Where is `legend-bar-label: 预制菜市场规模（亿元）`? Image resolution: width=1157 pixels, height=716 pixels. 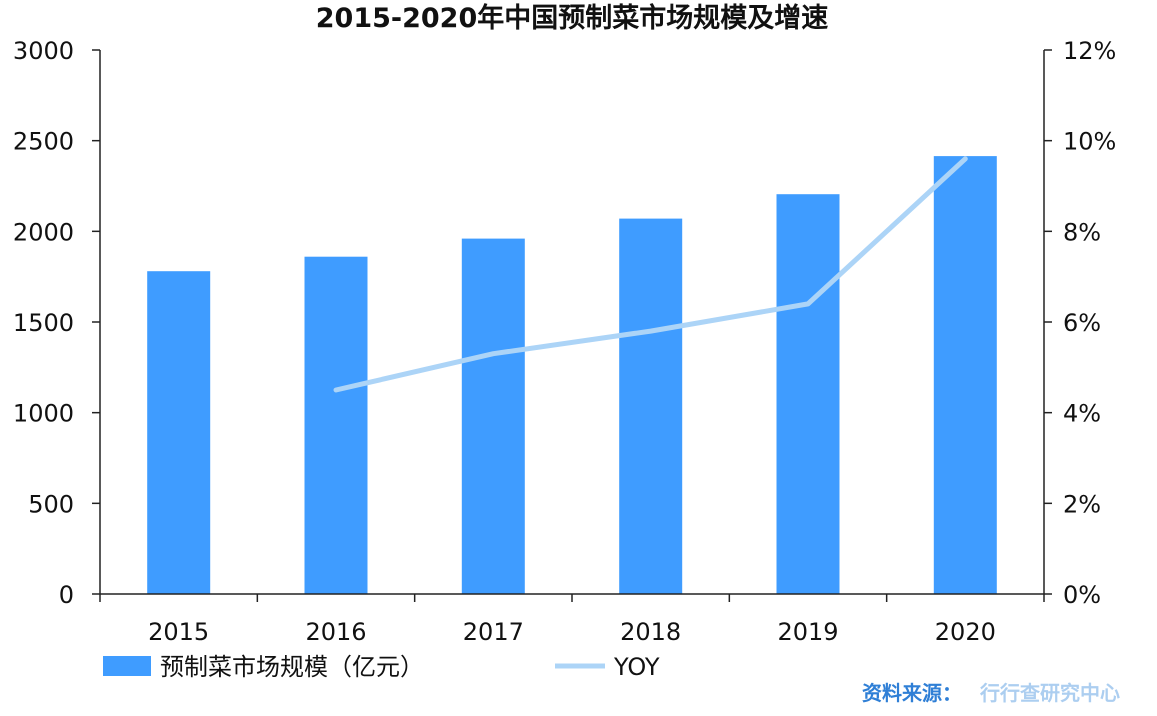
legend-bar-label: 预制菜市场规模（亿元） is located at coordinates (292, 667).